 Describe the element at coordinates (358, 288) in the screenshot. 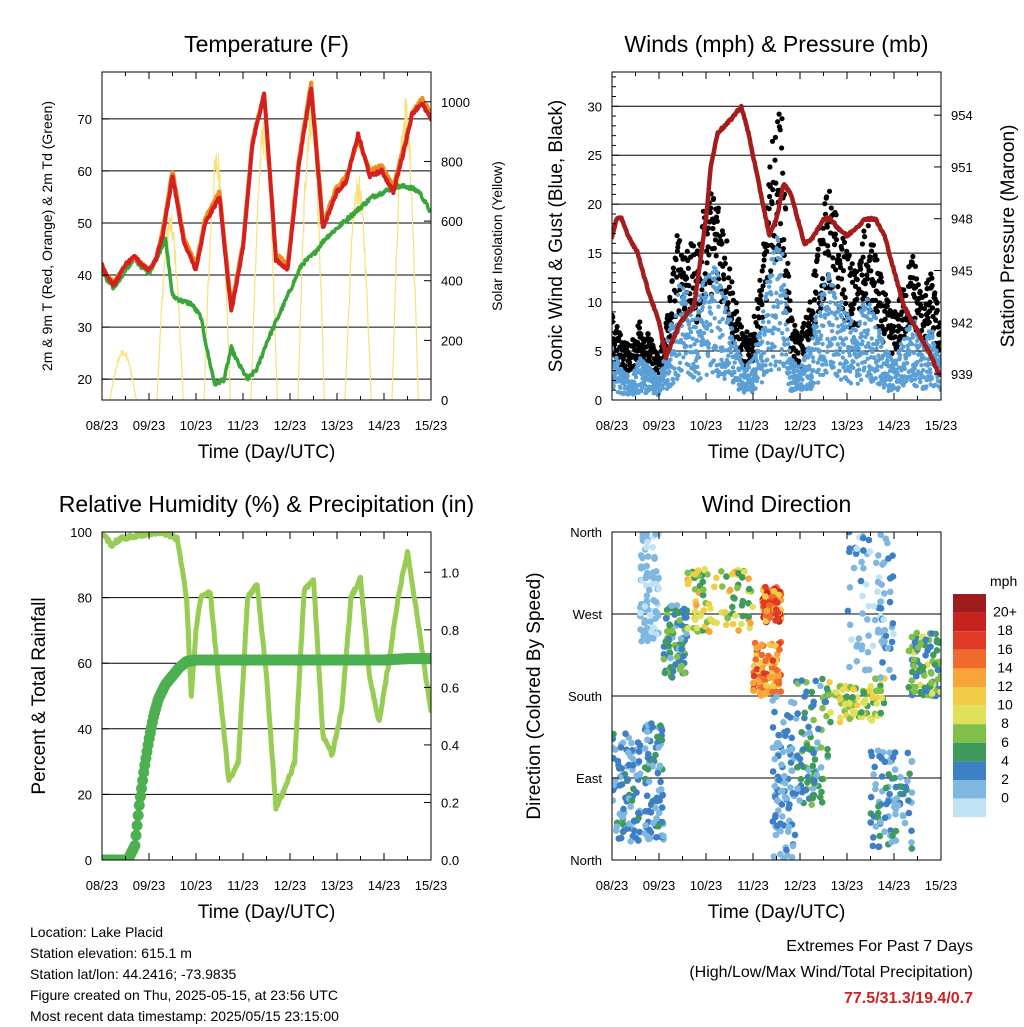

I see `solar-insolation-line` at that location.